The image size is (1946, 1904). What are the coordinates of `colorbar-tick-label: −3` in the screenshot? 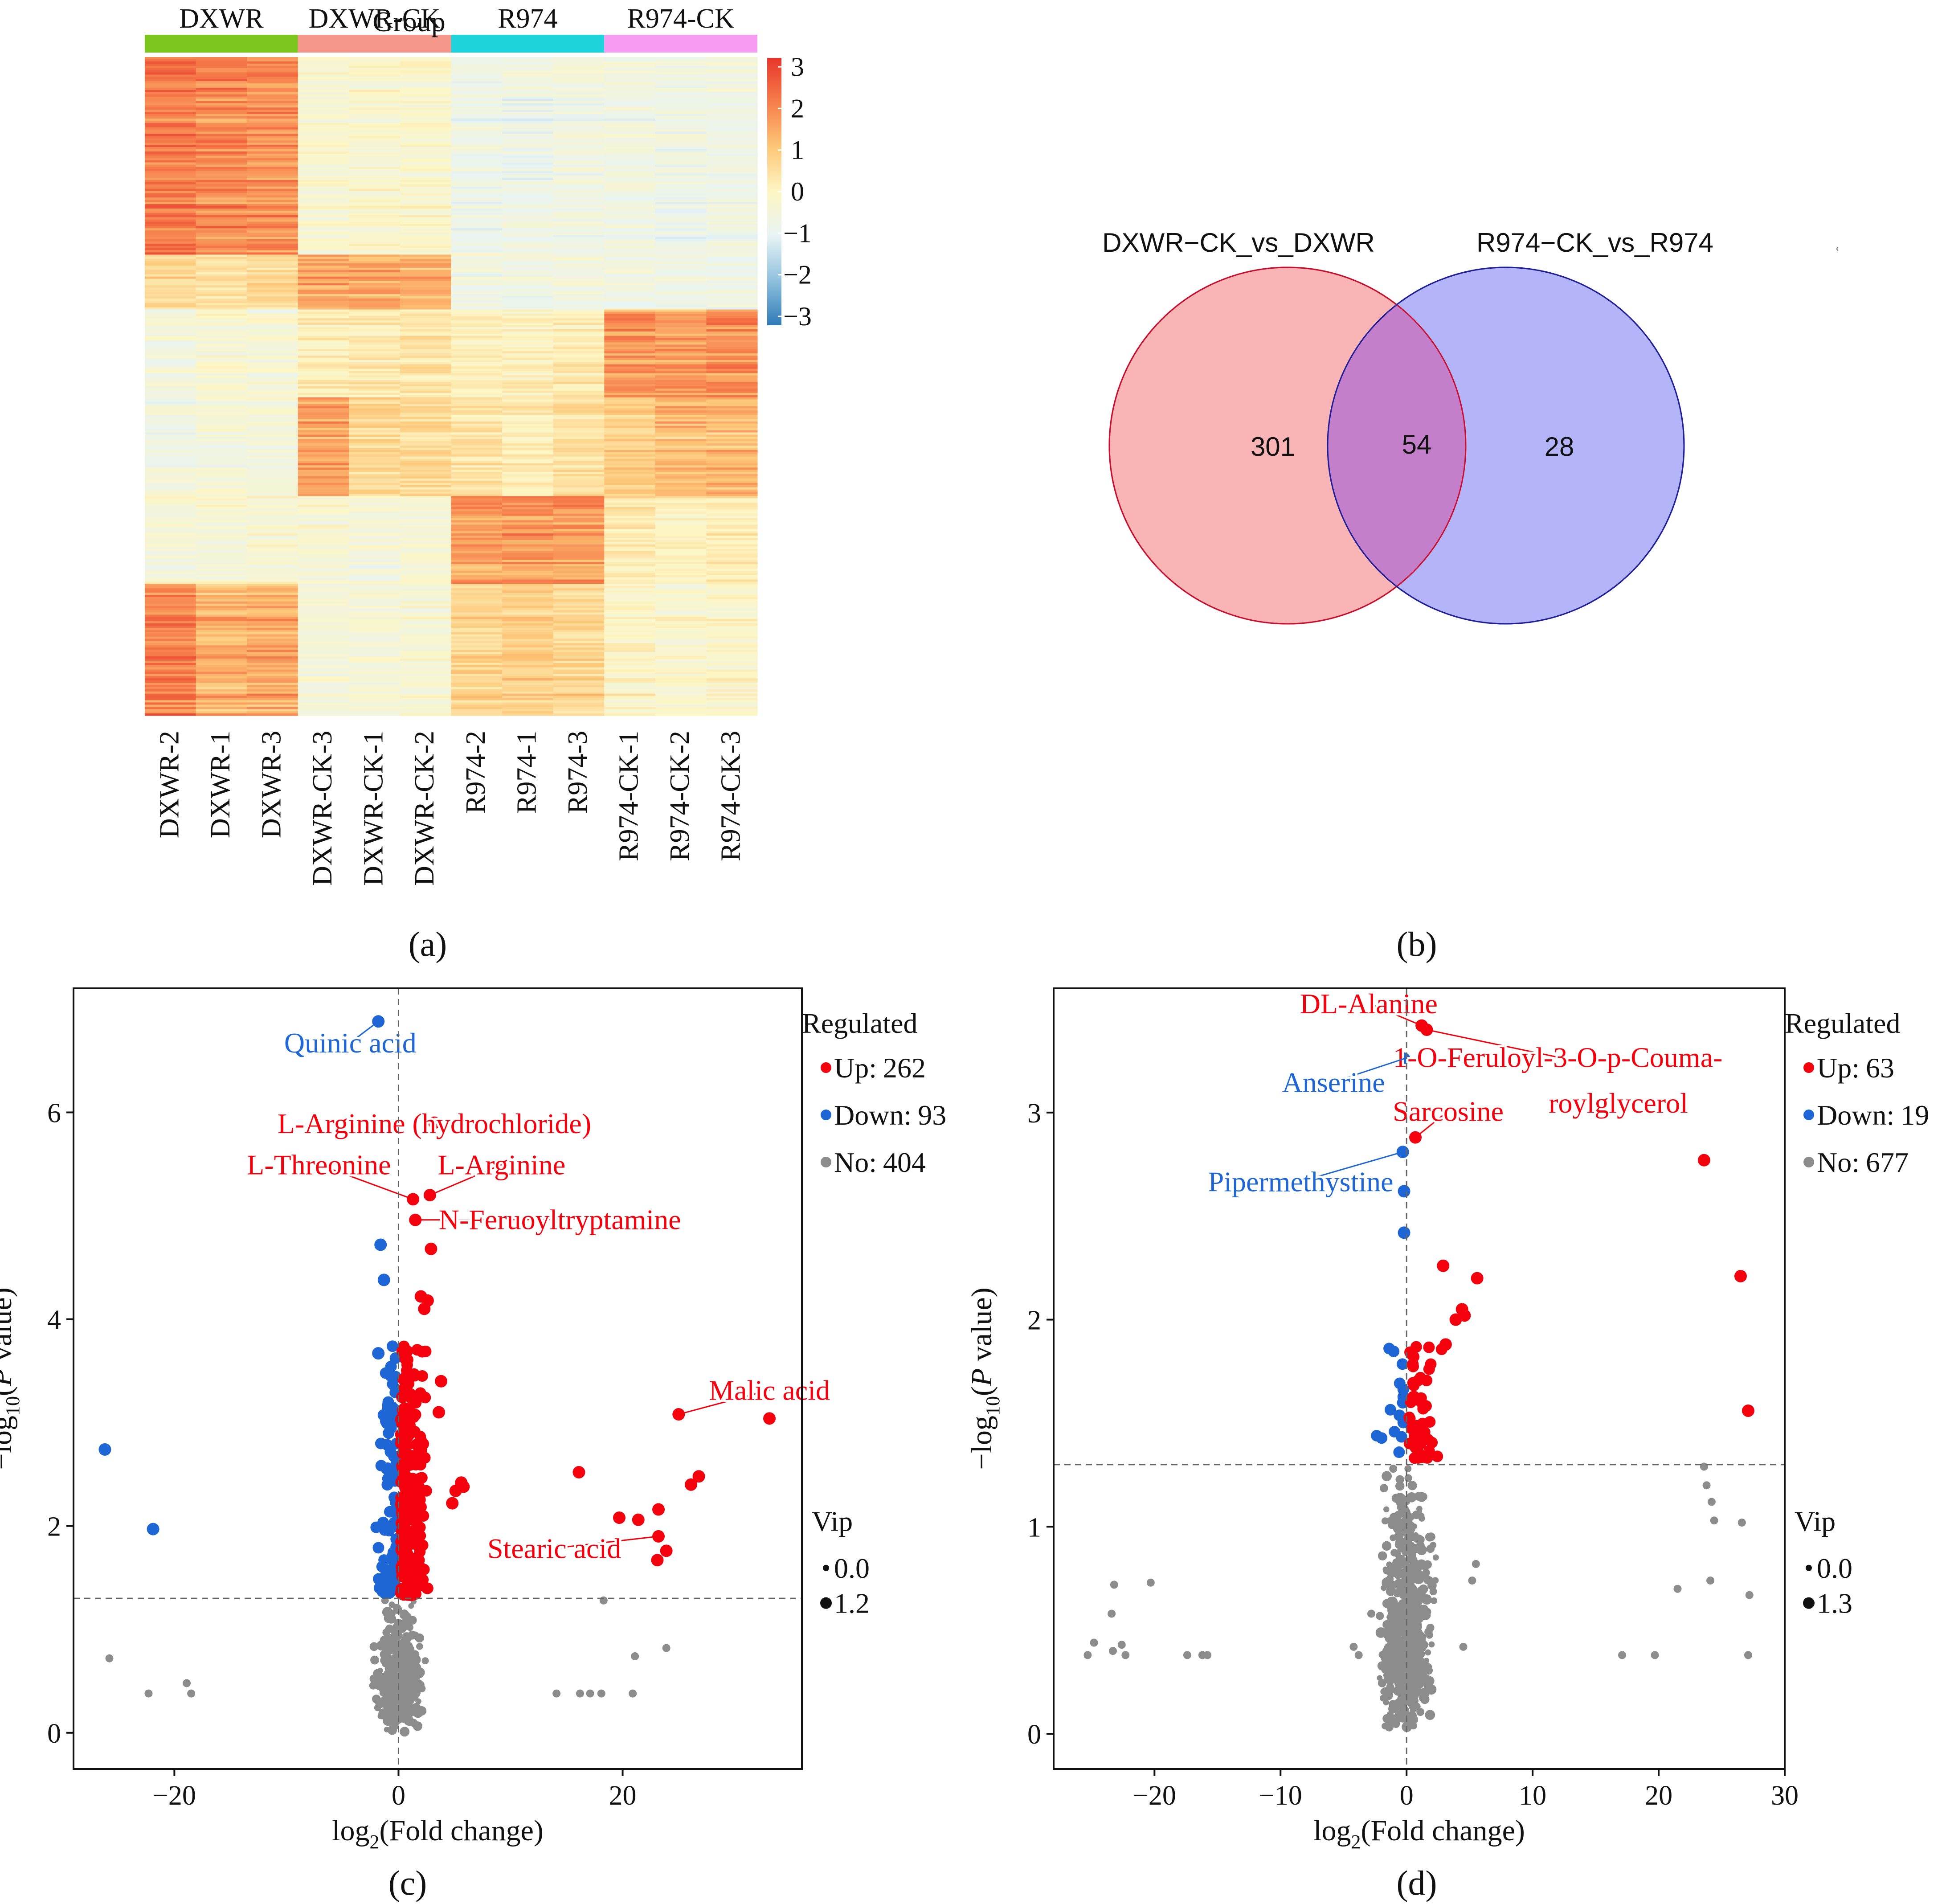 It's located at (797, 316).